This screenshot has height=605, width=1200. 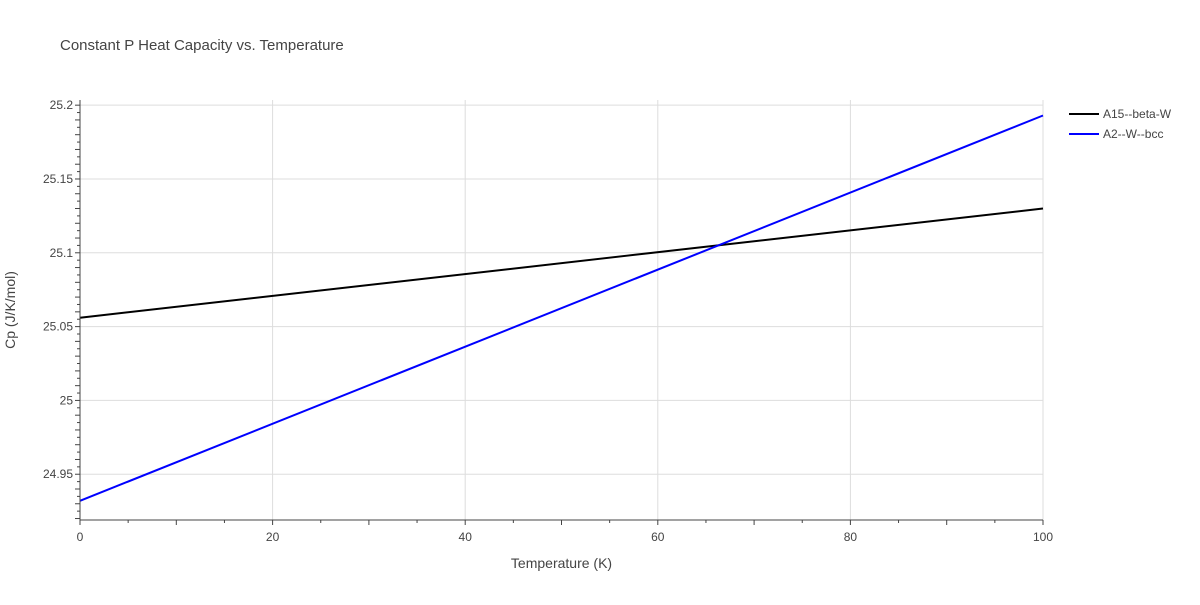 I want to click on x-tick-label: 100, so click(x=1043, y=537).